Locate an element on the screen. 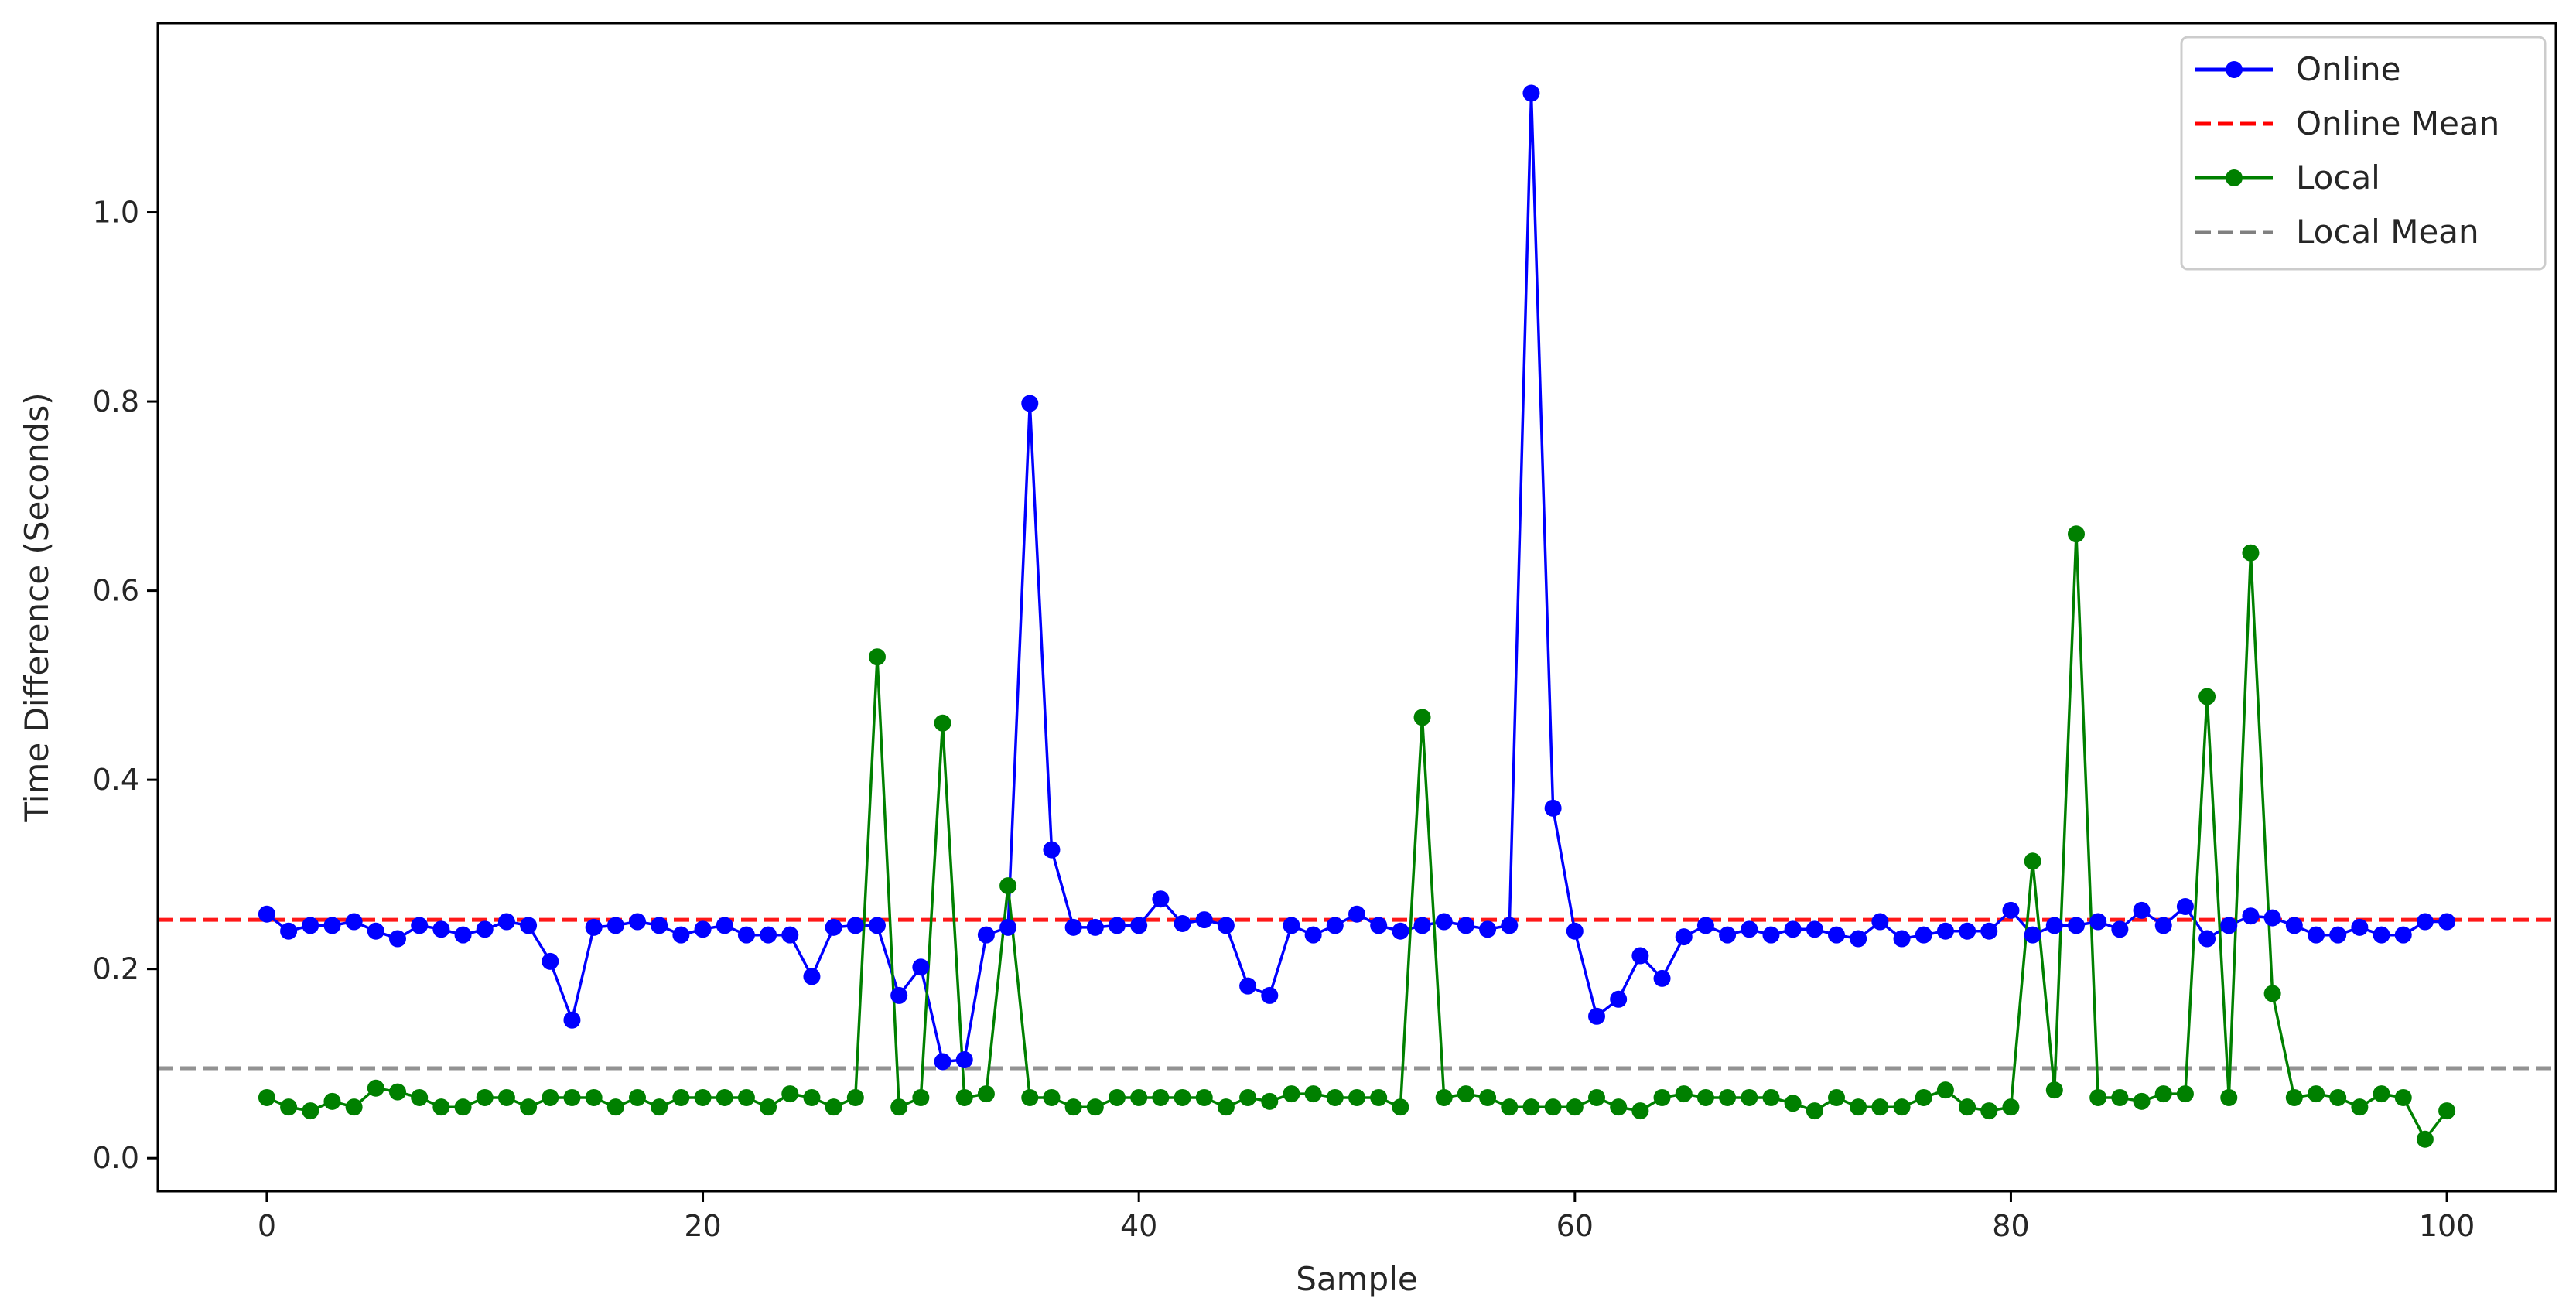 This screenshot has width=2576, height=1315. y-axis-ticks: 0.0 0.2 0.4 0.6 0.8 1.0 is located at coordinates (126, 685).